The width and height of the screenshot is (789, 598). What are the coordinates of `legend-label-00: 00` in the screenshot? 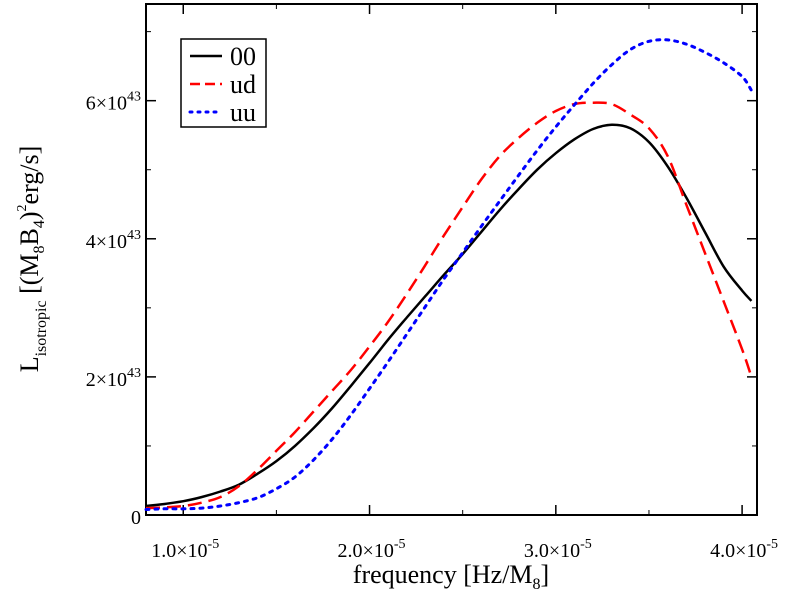 It's located at (243, 56).